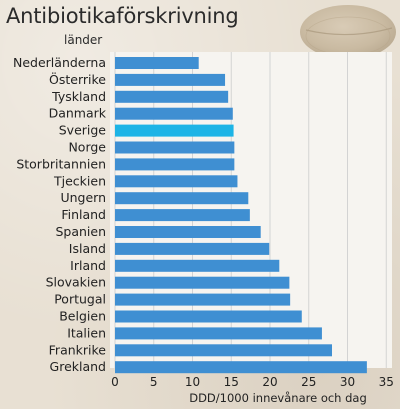 The height and width of the screenshot is (409, 400). What do you see at coordinates (78, 366) in the screenshot?
I see `category-label: Grekland` at bounding box center [78, 366].